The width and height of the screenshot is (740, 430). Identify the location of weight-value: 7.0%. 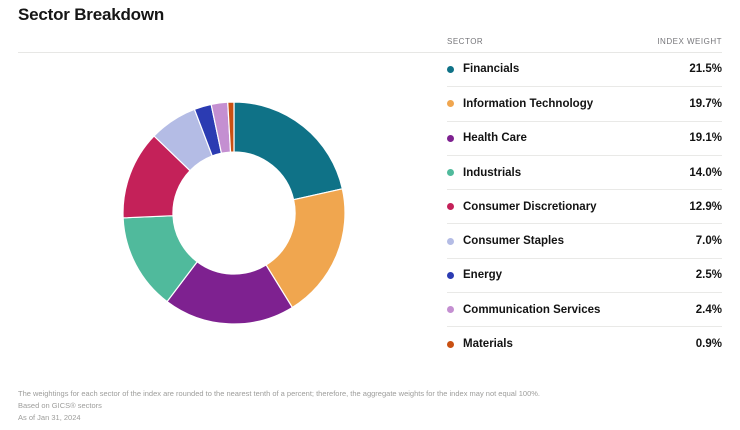
(708, 241).